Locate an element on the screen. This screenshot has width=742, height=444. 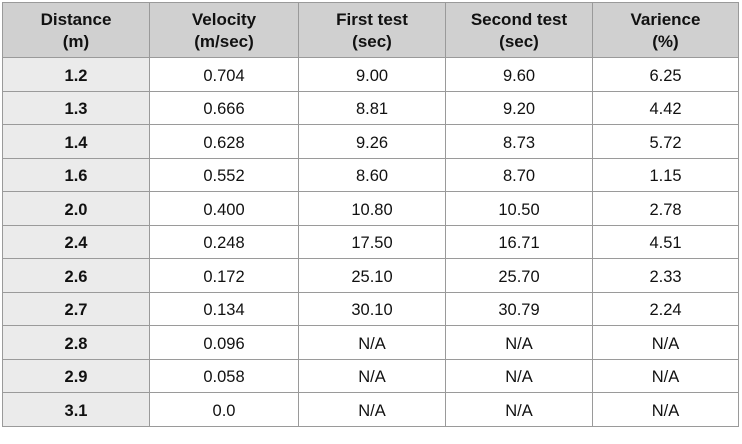
cell-second-test: 16.71 is located at coordinates (519, 241).